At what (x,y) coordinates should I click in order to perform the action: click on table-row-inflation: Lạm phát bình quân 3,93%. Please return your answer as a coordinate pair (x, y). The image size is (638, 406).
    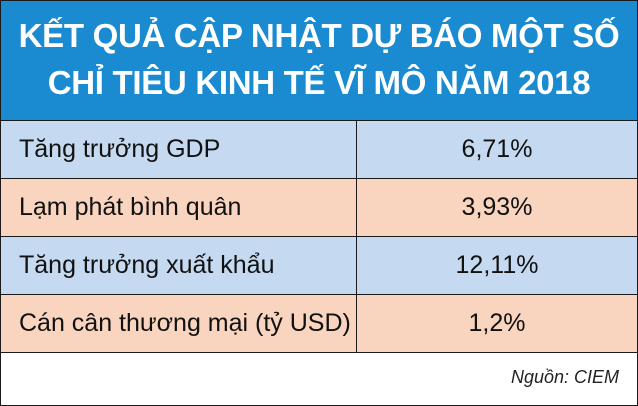
    Looking at the image, I should click on (319, 207).